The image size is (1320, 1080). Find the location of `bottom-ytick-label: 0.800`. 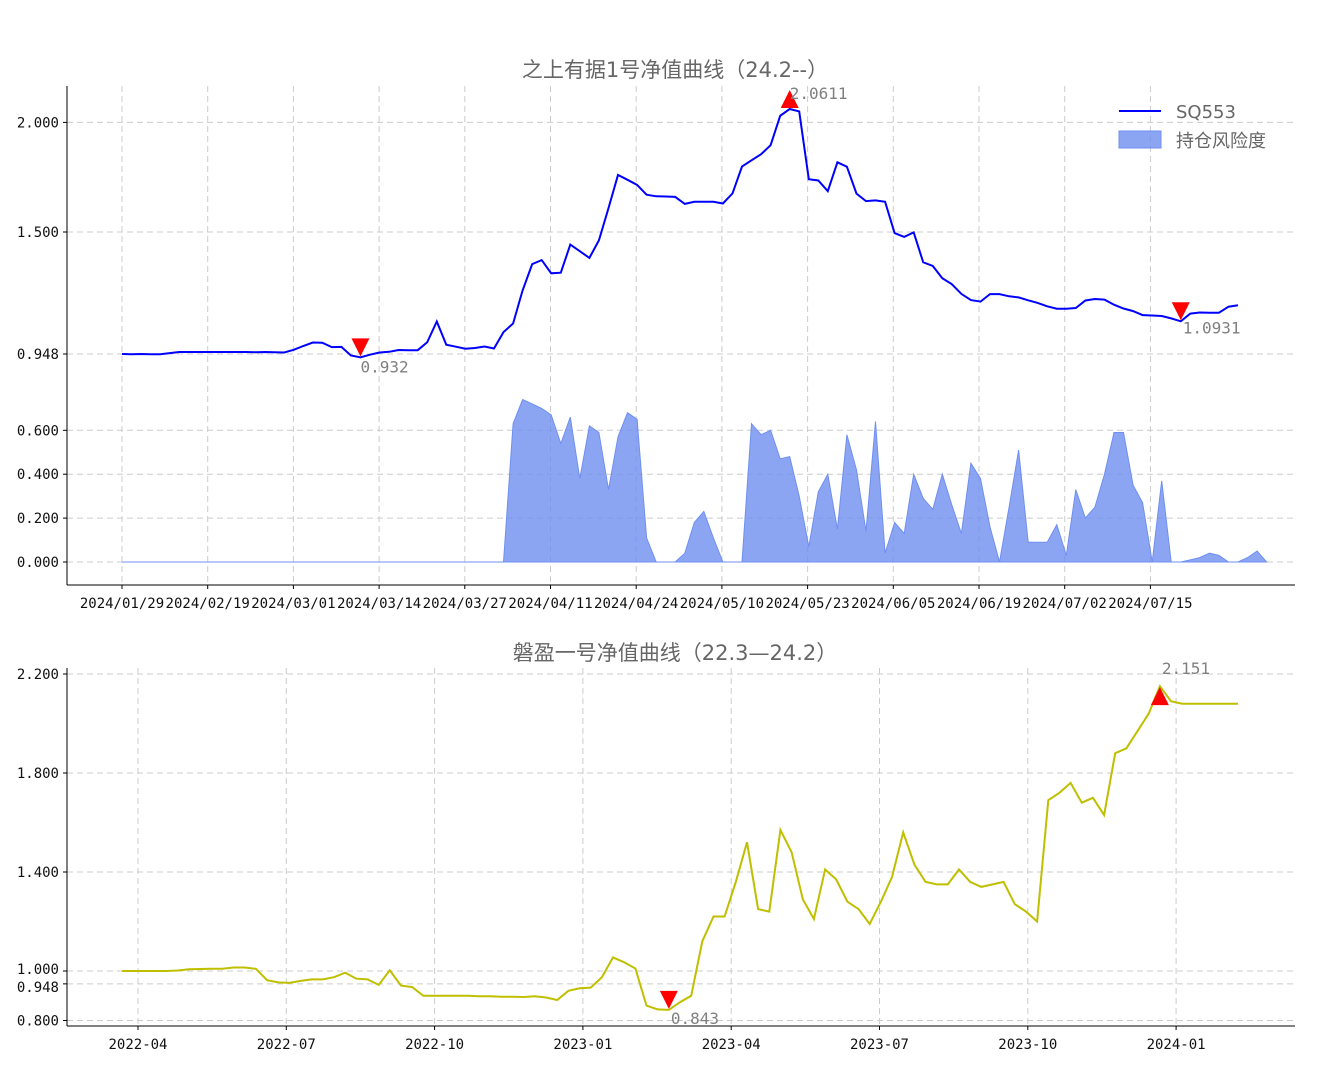

bottom-ytick-label: 0.800 is located at coordinates (38, 1022).